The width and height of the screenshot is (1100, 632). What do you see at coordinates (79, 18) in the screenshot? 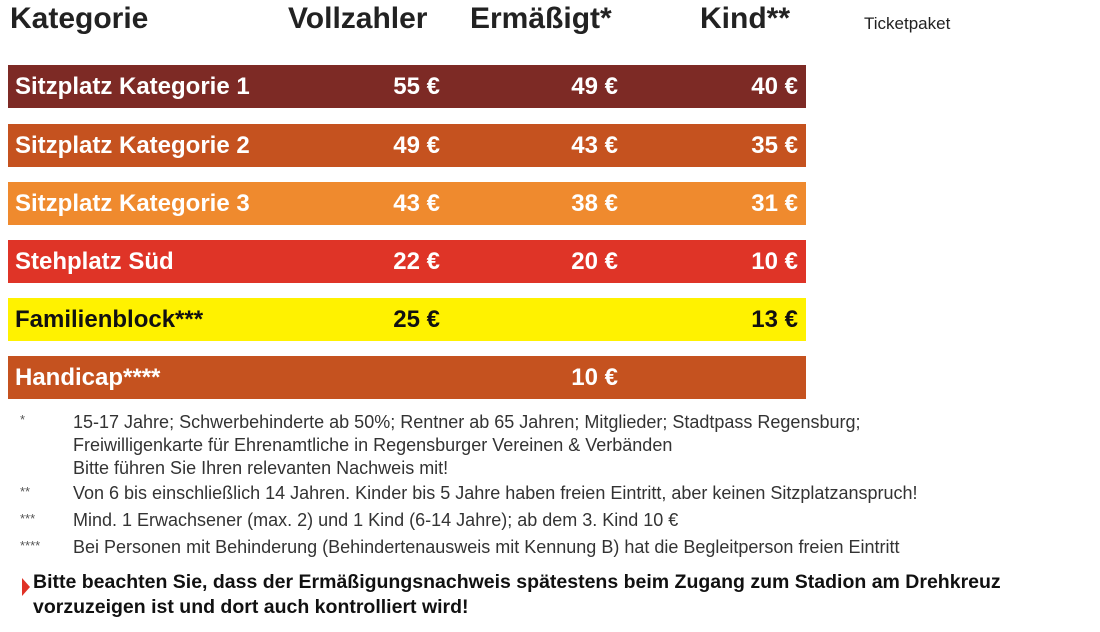
I see `header-category: Kategorie` at bounding box center [79, 18].